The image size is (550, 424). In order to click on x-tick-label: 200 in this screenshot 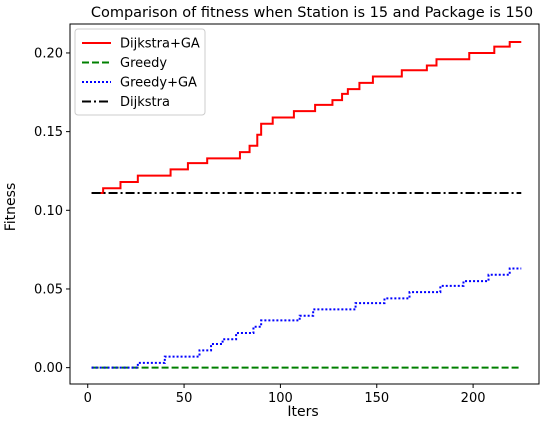, I will do `click(473, 398)`.